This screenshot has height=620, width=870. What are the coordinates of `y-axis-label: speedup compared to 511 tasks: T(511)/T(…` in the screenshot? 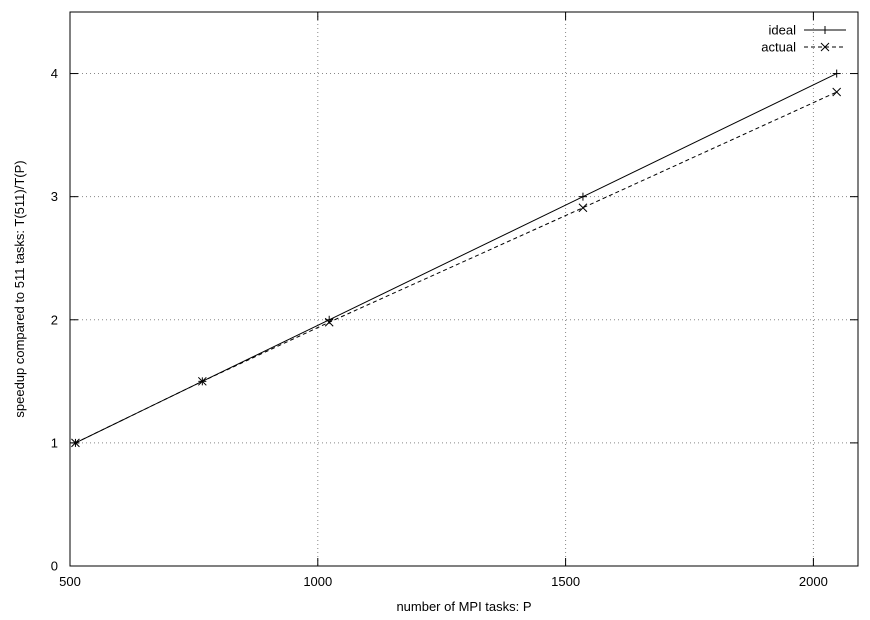 It's located at (19, 288).